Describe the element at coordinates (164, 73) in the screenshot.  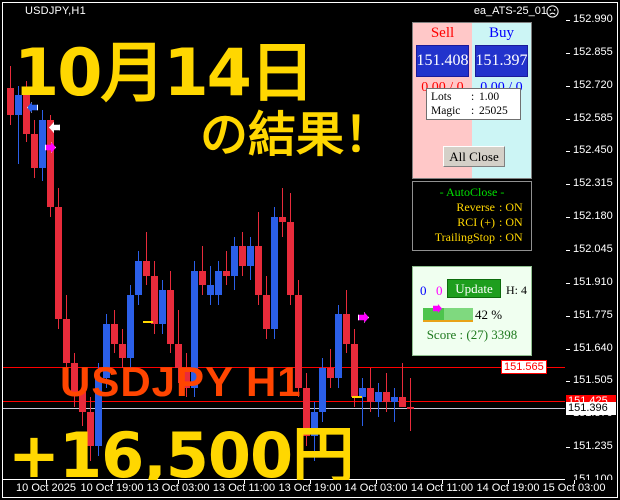
I see `overlay-date-title: 10月14日` at that location.